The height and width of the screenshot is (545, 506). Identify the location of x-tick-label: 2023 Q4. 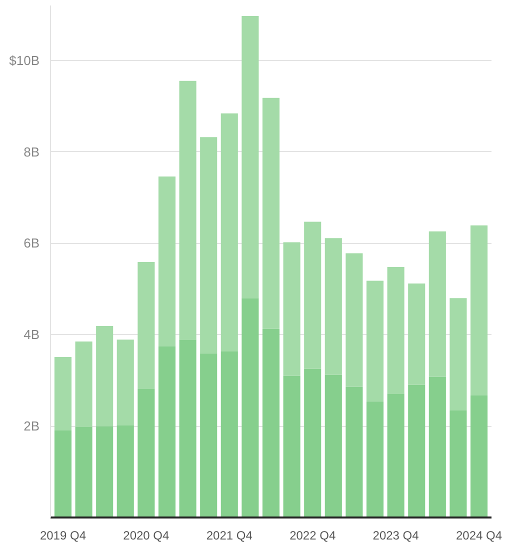
(396, 535).